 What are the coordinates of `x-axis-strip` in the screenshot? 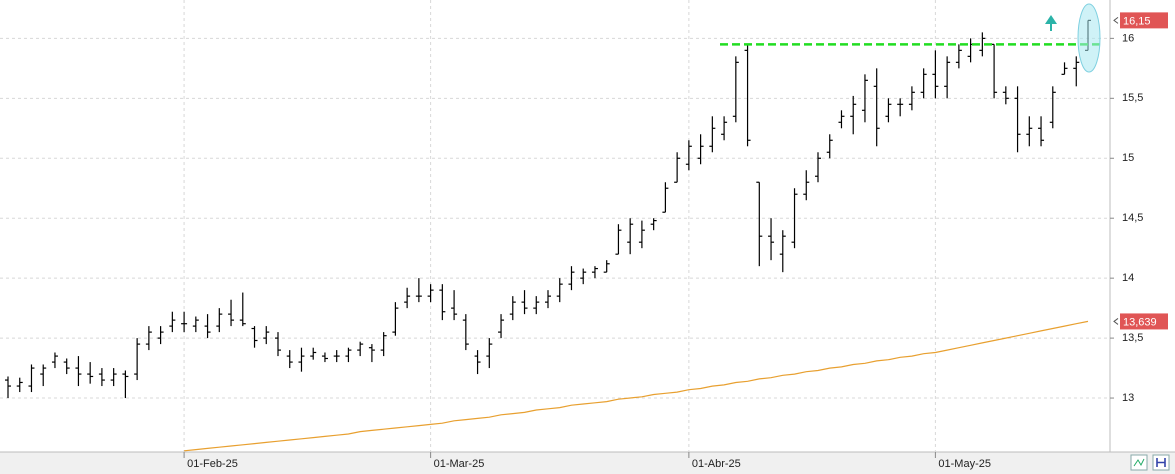 It's located at (587, 463).